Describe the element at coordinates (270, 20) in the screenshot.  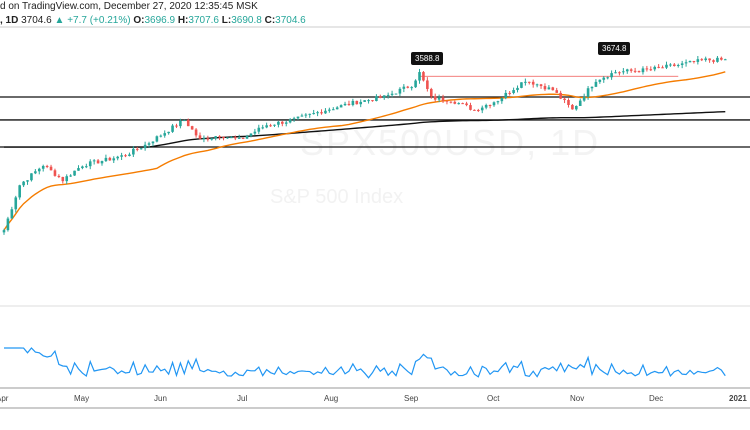
I see `close-label: C:` at that location.